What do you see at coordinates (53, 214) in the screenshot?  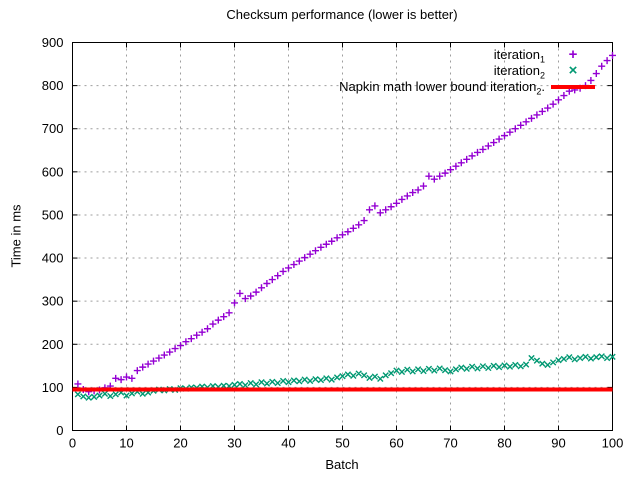 I see `svg-text: 500` at bounding box center [53, 214].